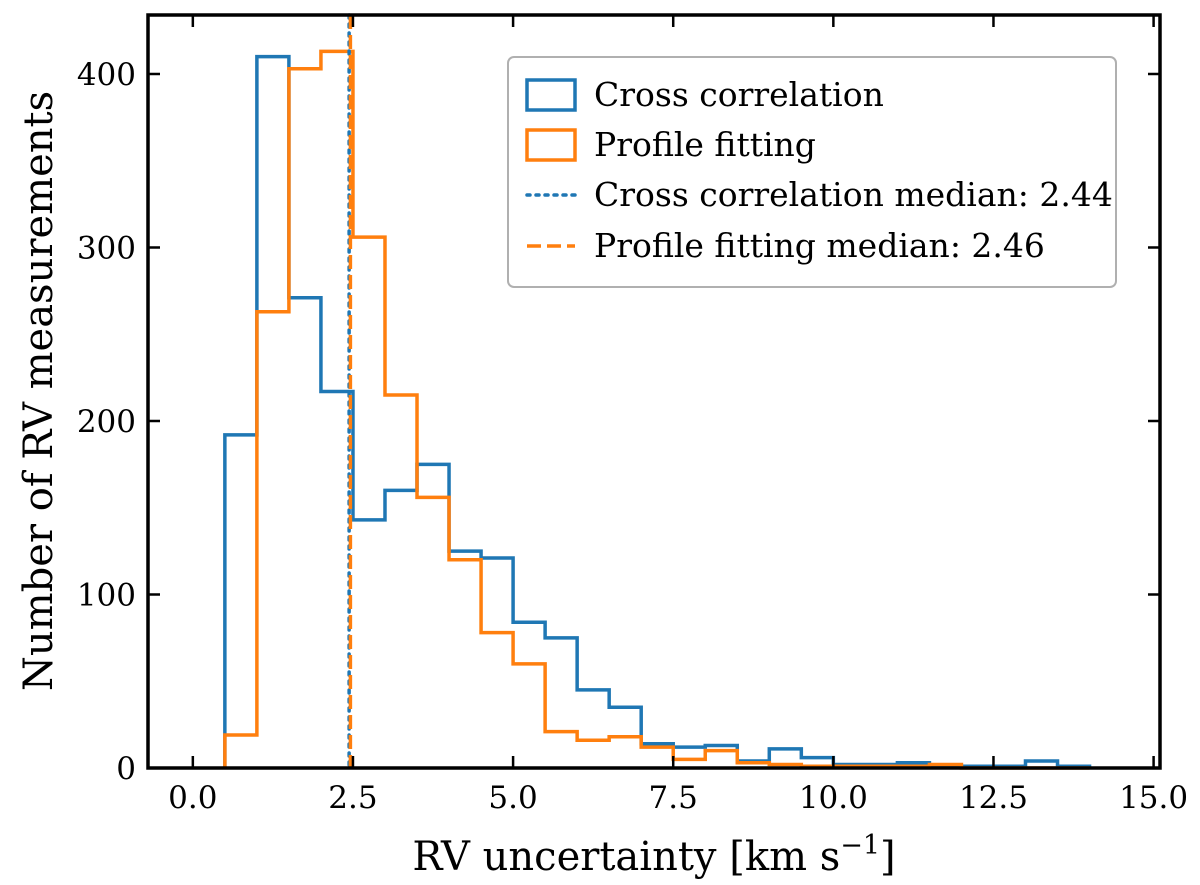 This screenshot has width=1200, height=885. I want to click on x-tick-label: 15.0, so click(1153, 798).